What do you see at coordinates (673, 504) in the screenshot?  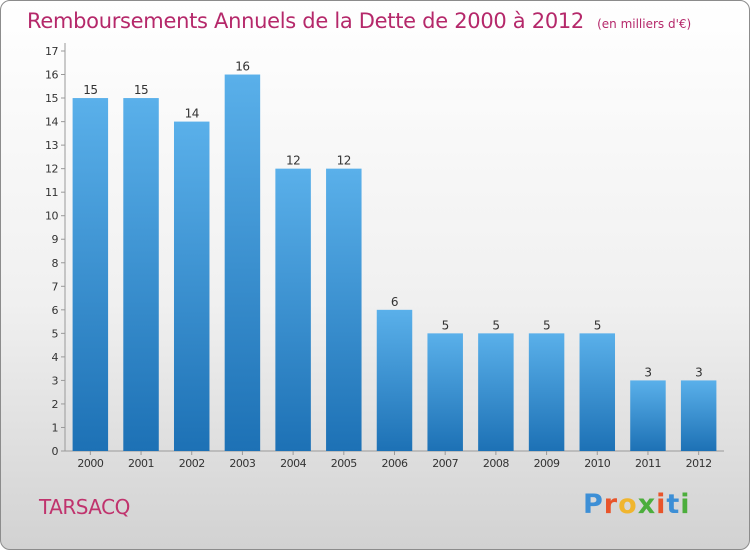 I see `logo-letter: t` at bounding box center [673, 504].